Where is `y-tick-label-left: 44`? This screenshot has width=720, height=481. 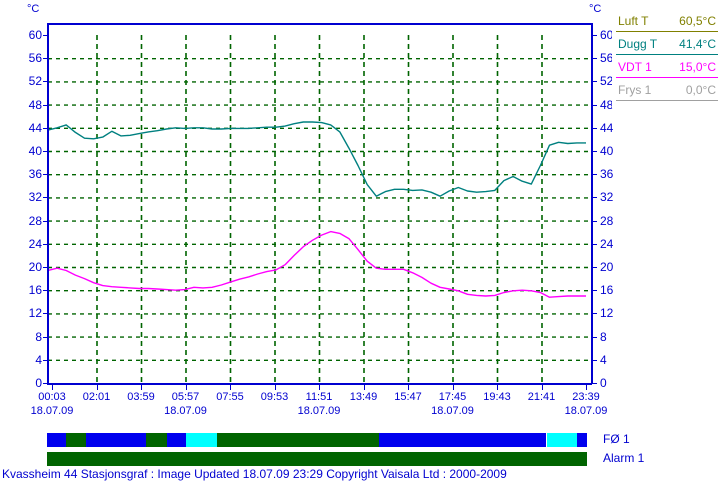
y-tick-label-left: 44 is located at coordinates (35, 127).